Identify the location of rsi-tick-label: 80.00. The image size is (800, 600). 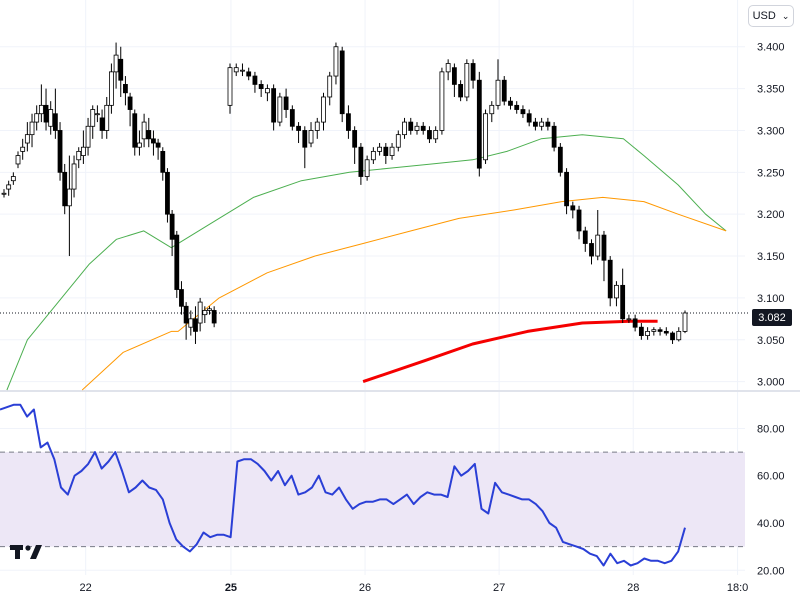
(771, 429).